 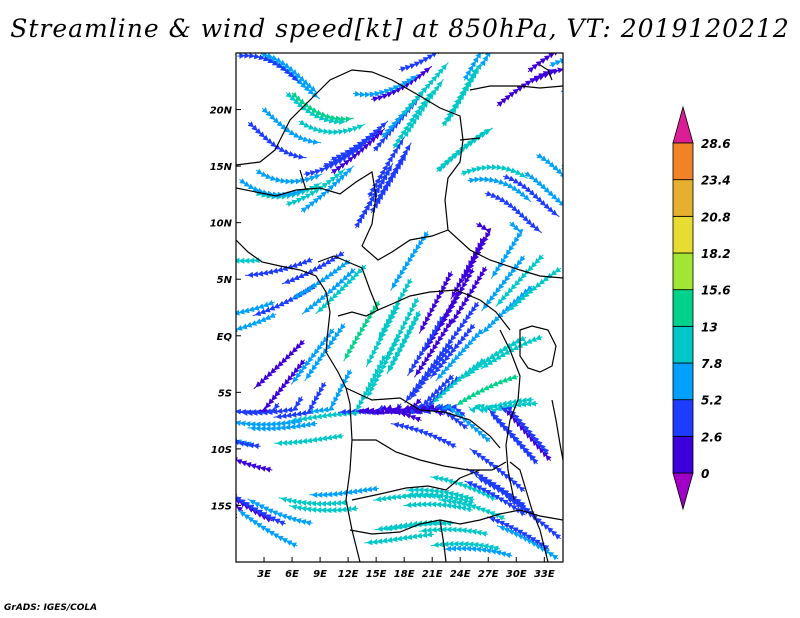 I want to click on y-tick-label: 10N, so click(x=221, y=224).